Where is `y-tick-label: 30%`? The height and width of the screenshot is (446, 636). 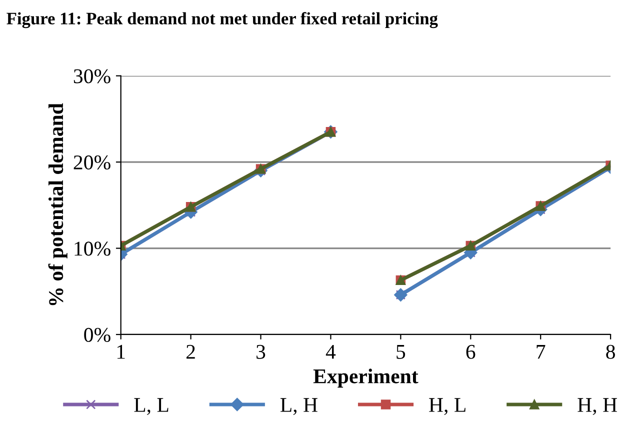
y-tick-label: 30% is located at coordinates (92, 76).